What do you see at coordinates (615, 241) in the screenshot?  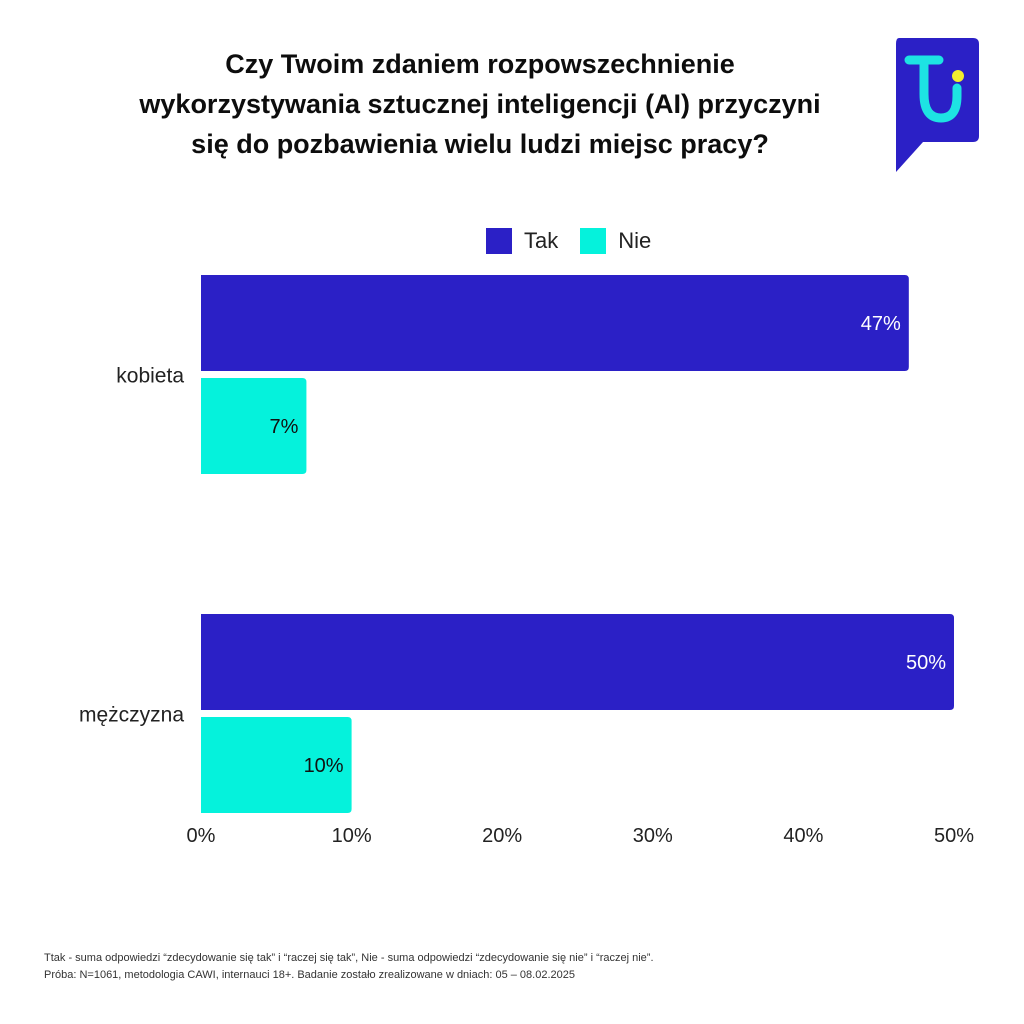 I see `legend-item-nie: Nie` at bounding box center [615, 241].